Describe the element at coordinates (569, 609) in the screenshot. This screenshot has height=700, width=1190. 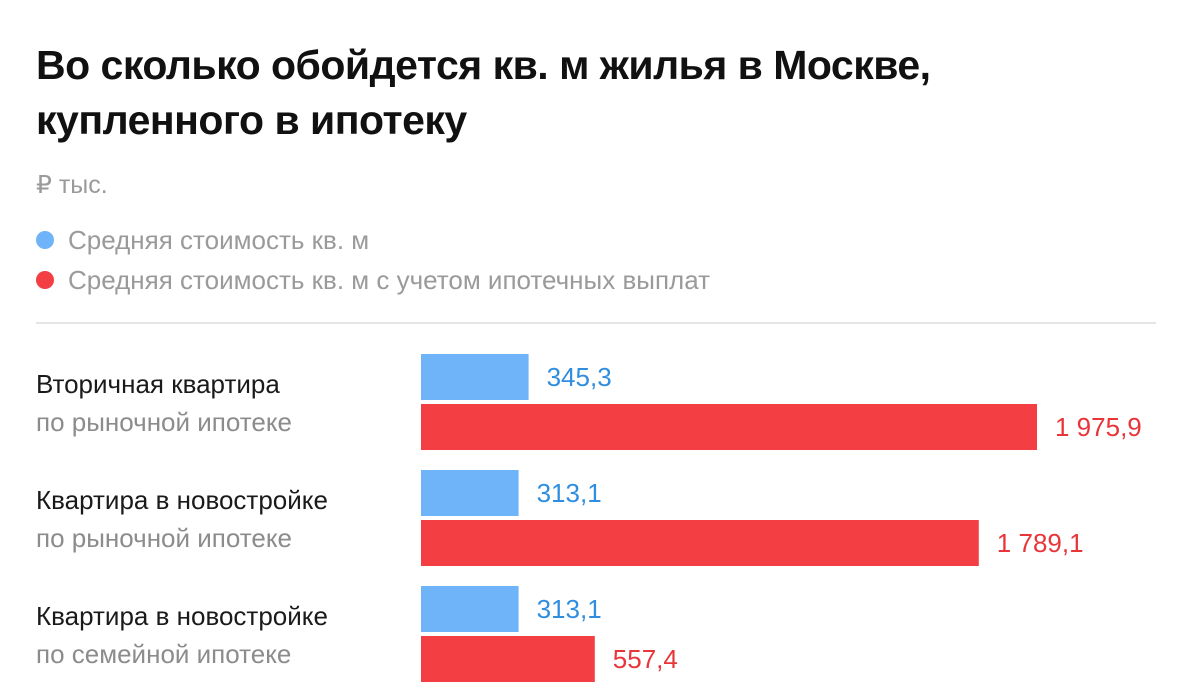
I see `value-label-avg-price-3: 313,1` at that location.